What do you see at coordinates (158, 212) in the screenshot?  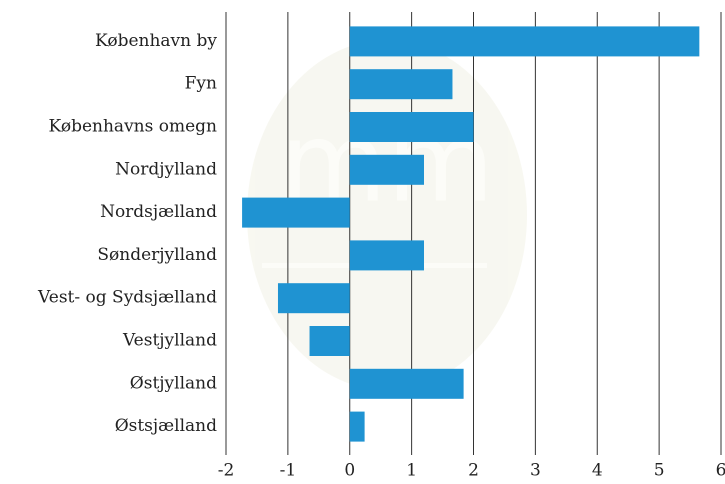 I see `y-tick-label: Nordsjælland` at bounding box center [158, 212].